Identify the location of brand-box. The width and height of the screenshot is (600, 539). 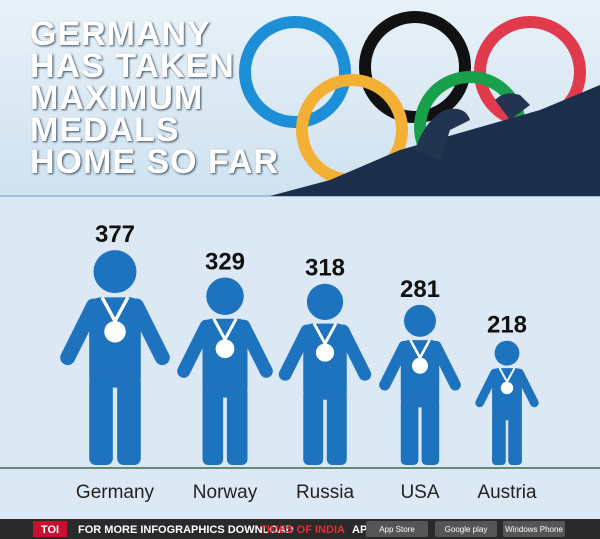
(50, 529).